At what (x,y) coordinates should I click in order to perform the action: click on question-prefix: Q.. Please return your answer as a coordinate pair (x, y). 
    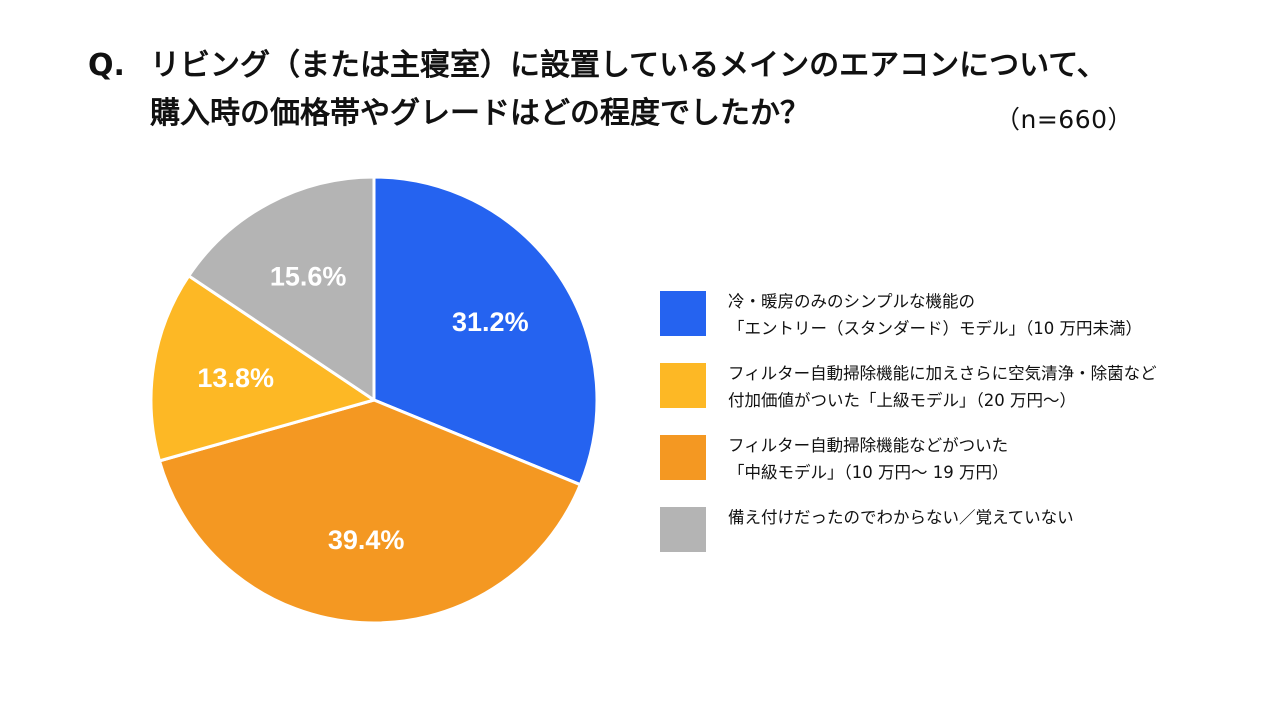
    Looking at the image, I should click on (106, 65).